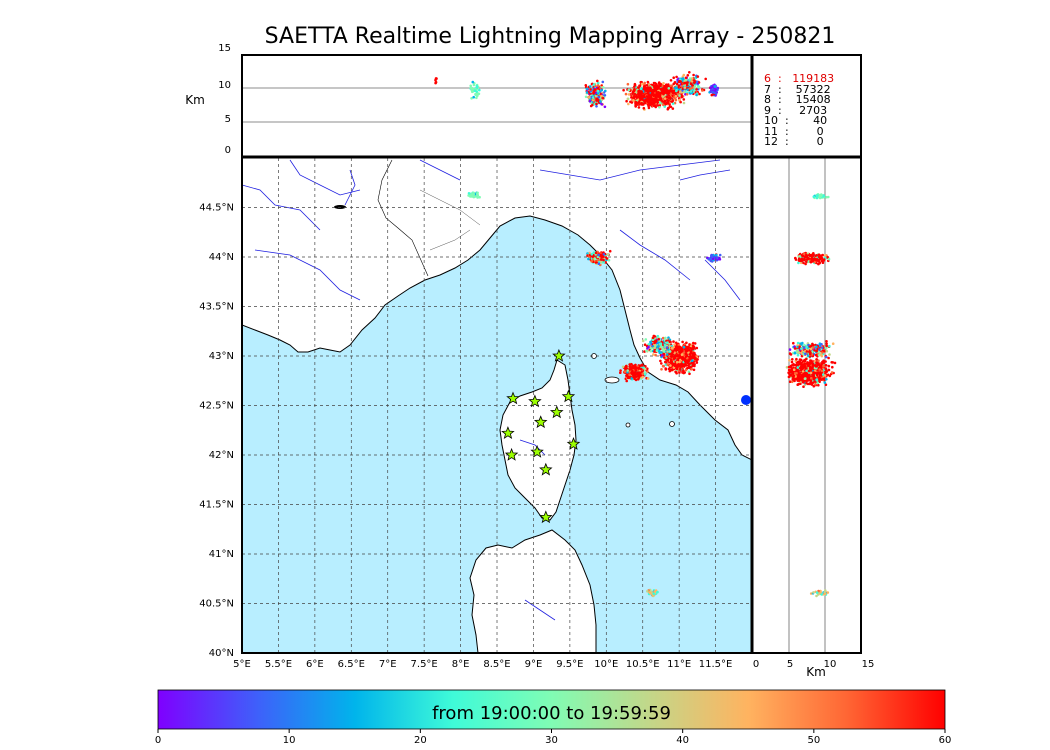 This screenshot has height=750, width=1050. What do you see at coordinates (643, 664) in the screenshot?
I see `lon-tick-label: 10.5°E` at bounding box center [643, 664].